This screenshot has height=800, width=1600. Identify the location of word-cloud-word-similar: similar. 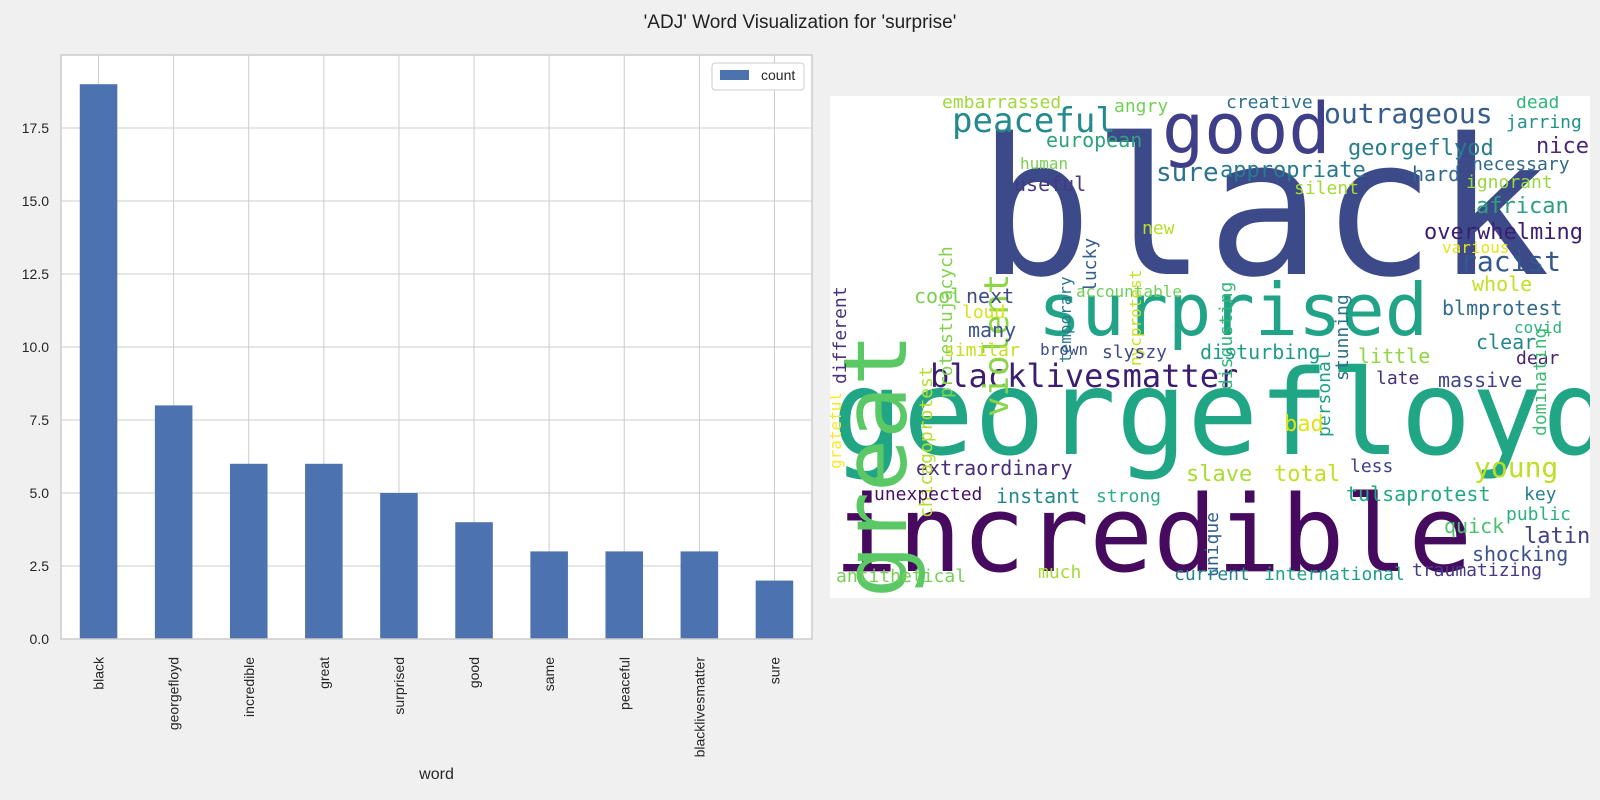
(982, 350).